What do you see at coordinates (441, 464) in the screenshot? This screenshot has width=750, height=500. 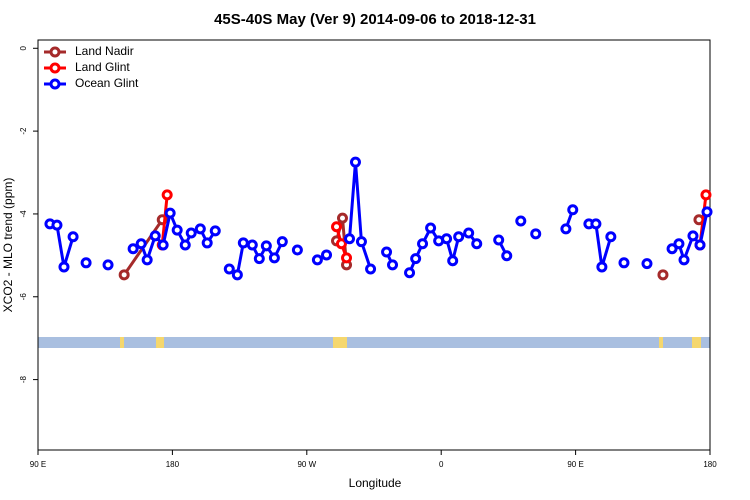 I see `x-tick-label: 0` at bounding box center [441, 464].